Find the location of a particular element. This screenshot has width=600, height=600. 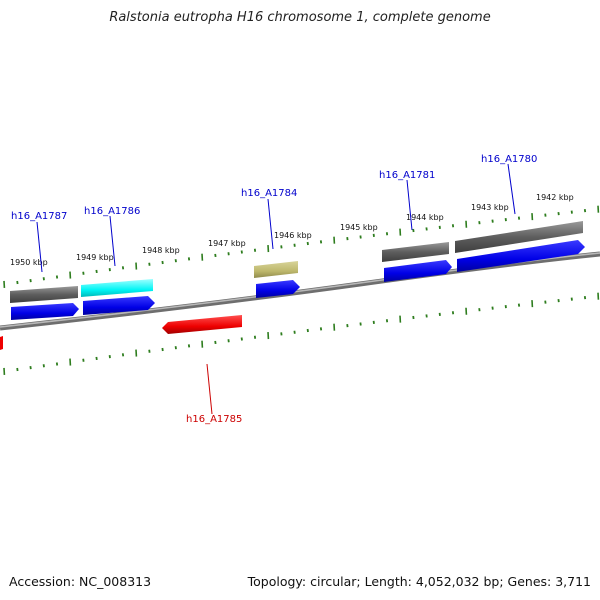

gene-label-h16-a1785: h16_A1785 is located at coordinates (214, 419).